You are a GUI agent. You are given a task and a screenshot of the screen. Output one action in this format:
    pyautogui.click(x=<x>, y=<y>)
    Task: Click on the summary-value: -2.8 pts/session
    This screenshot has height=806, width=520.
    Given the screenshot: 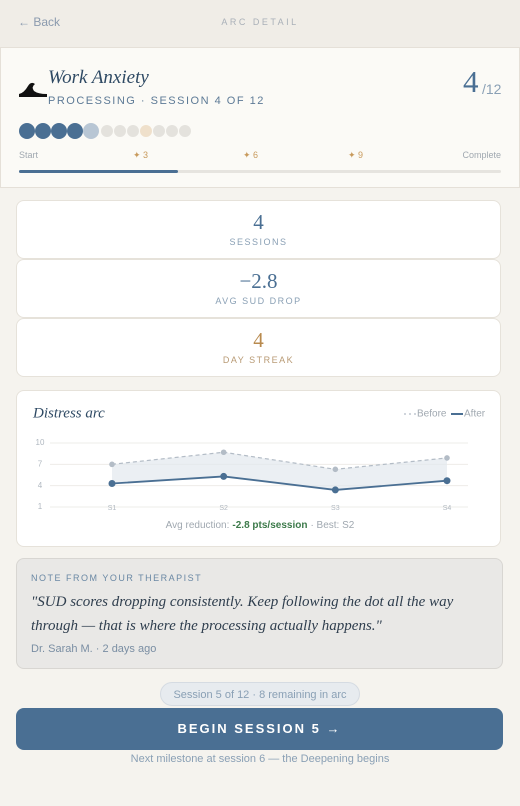 What is the action you would take?
    pyautogui.click(x=269, y=525)
    